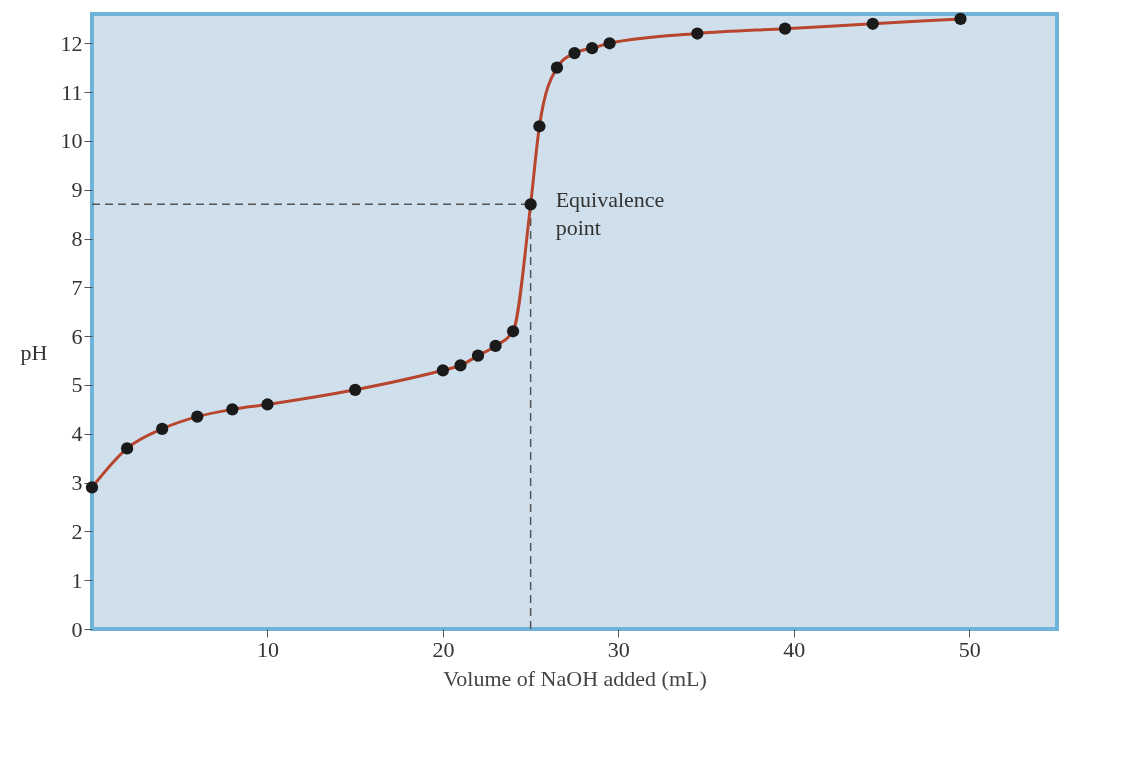 The image size is (1134, 757). I want to click on y-tick-label: 9, so click(77, 190).